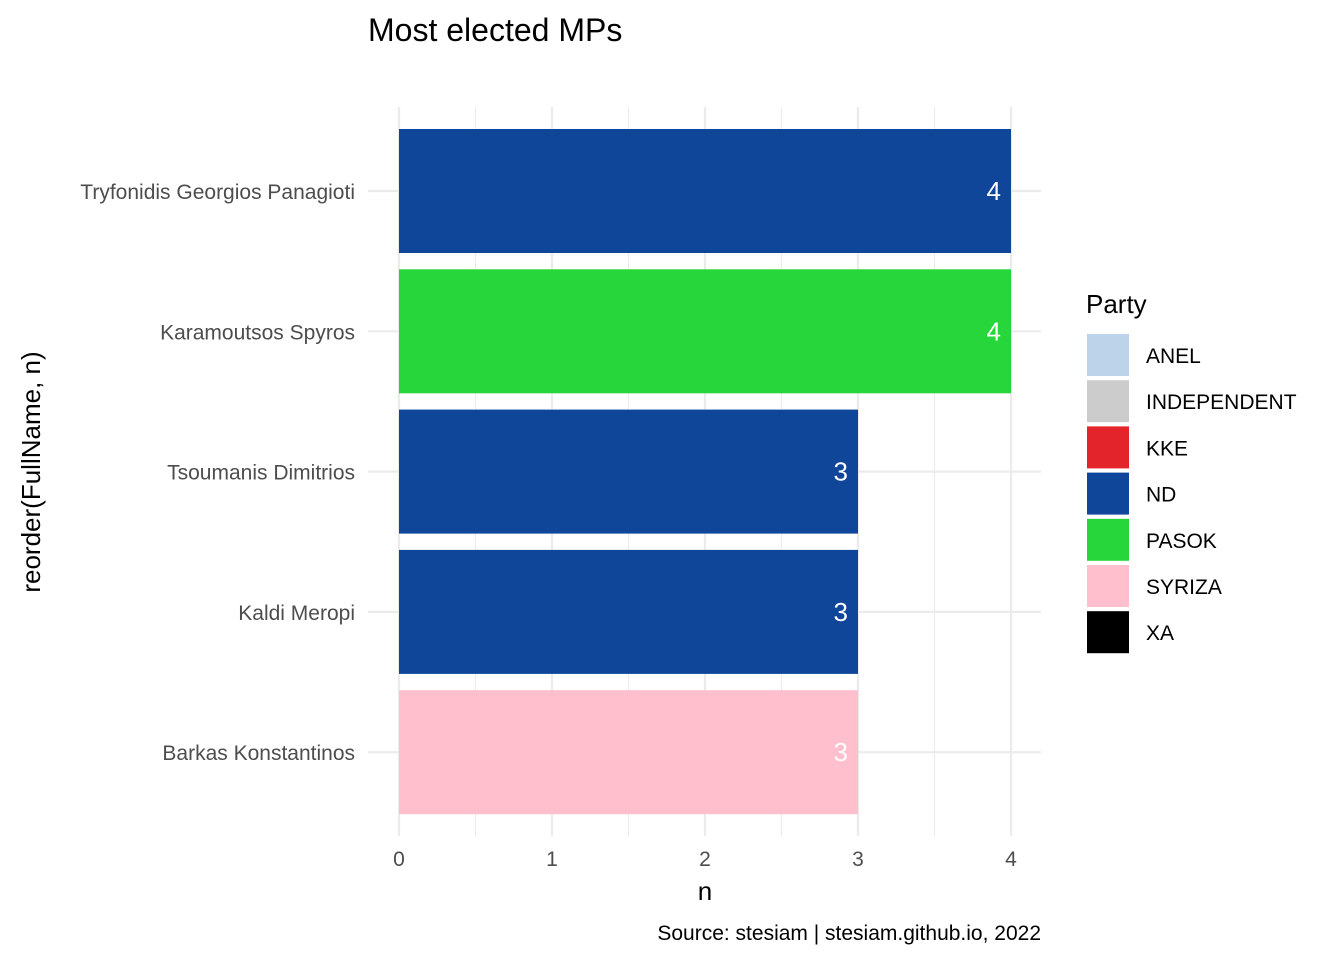 This screenshot has height=960, width=1344. I want to click on y-axis-title: reorder(FullName, n), so click(31, 471).